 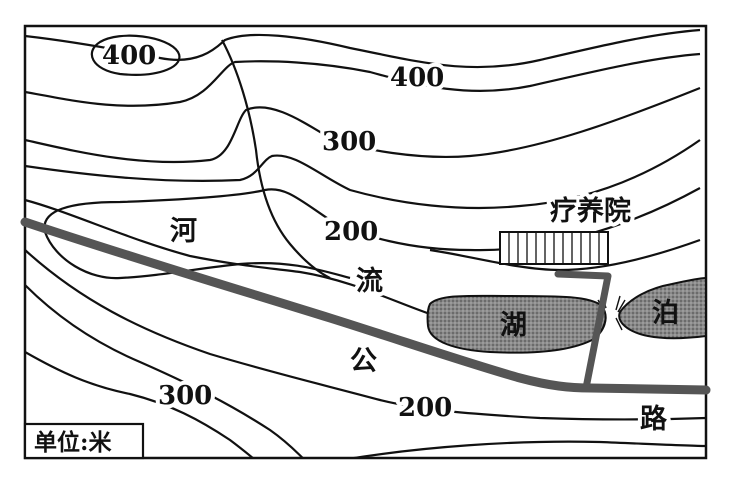 What do you see at coordinates (583, 331) in the screenshot?
I see `road-branch` at bounding box center [583, 331].